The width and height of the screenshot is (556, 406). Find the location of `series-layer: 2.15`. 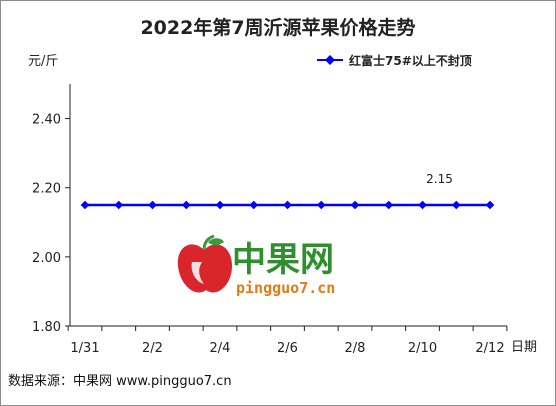

series-layer: 2.15 is located at coordinates (287, 191).